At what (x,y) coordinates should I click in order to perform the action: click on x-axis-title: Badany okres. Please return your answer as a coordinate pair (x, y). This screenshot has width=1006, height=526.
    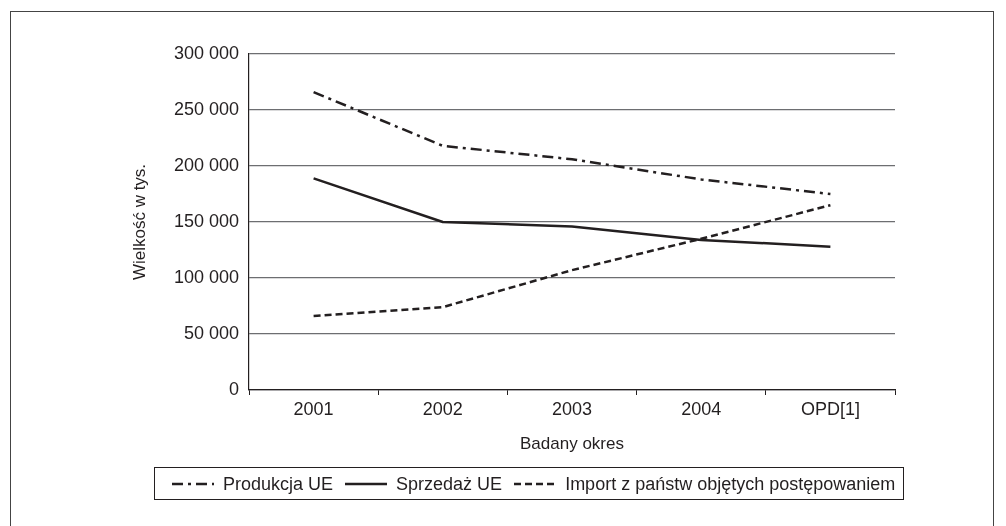
    Looking at the image, I should click on (572, 444).